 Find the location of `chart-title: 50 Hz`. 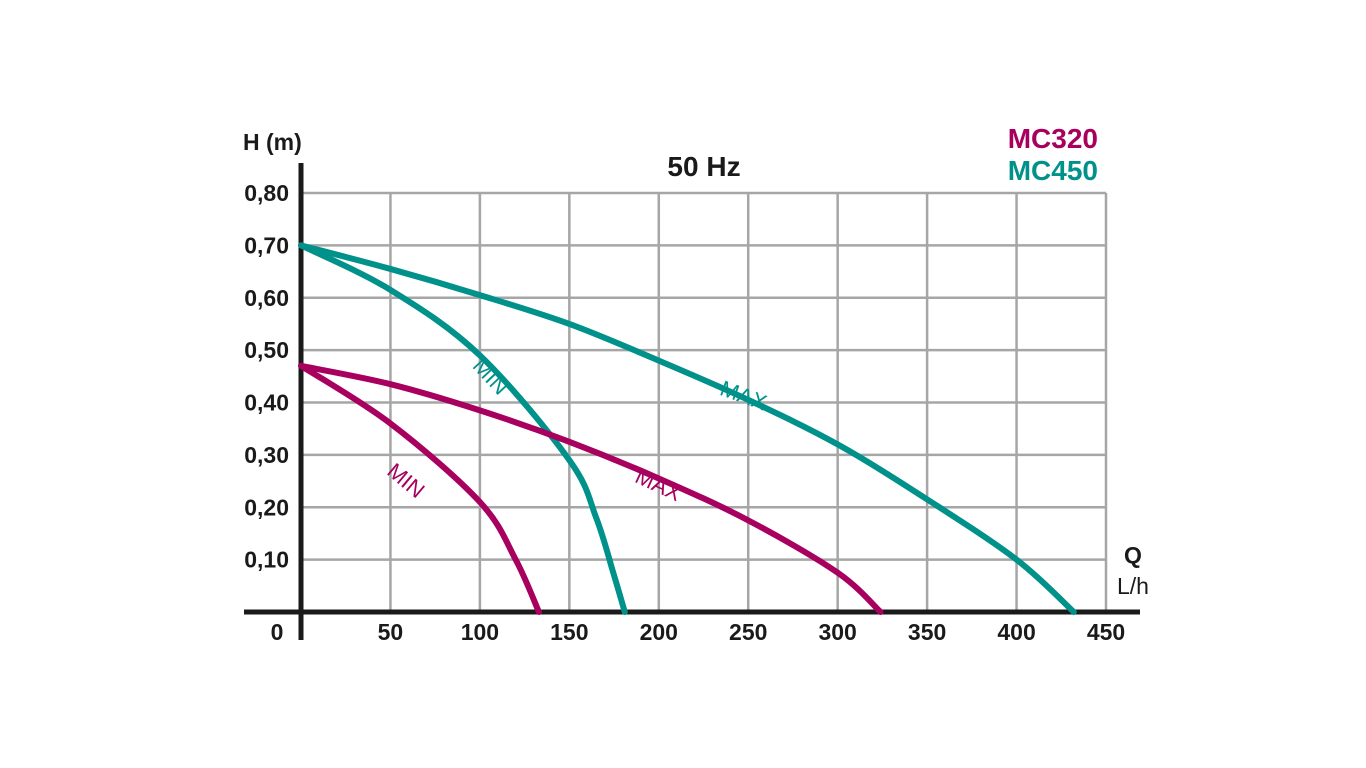

chart-title: 50 Hz is located at coordinates (703, 166).